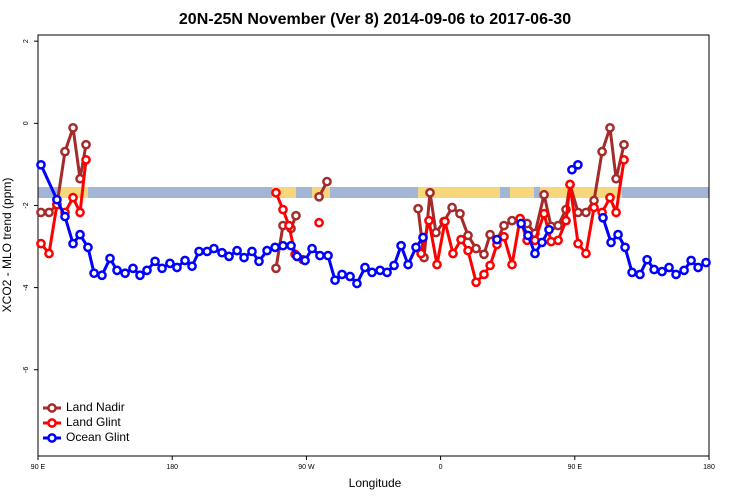  Describe the element at coordinates (7, 245) in the screenshot. I see `y-axis-label: XCO2 - MLO trend (ppm)` at that location.